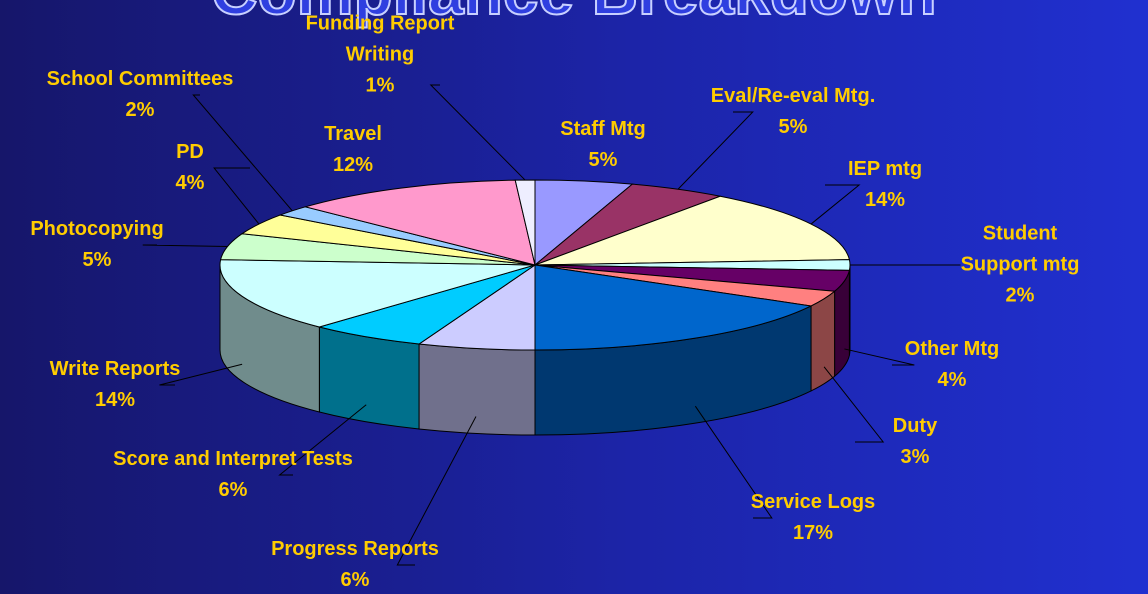  Describe the element at coordinates (1020, 249) in the screenshot. I see `label-name: Student Support mtg` at that location.